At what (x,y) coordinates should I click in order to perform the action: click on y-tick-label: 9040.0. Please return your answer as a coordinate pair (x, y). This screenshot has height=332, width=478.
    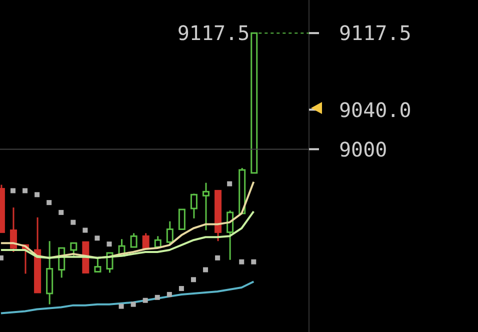
    Looking at the image, I should click on (375, 110).